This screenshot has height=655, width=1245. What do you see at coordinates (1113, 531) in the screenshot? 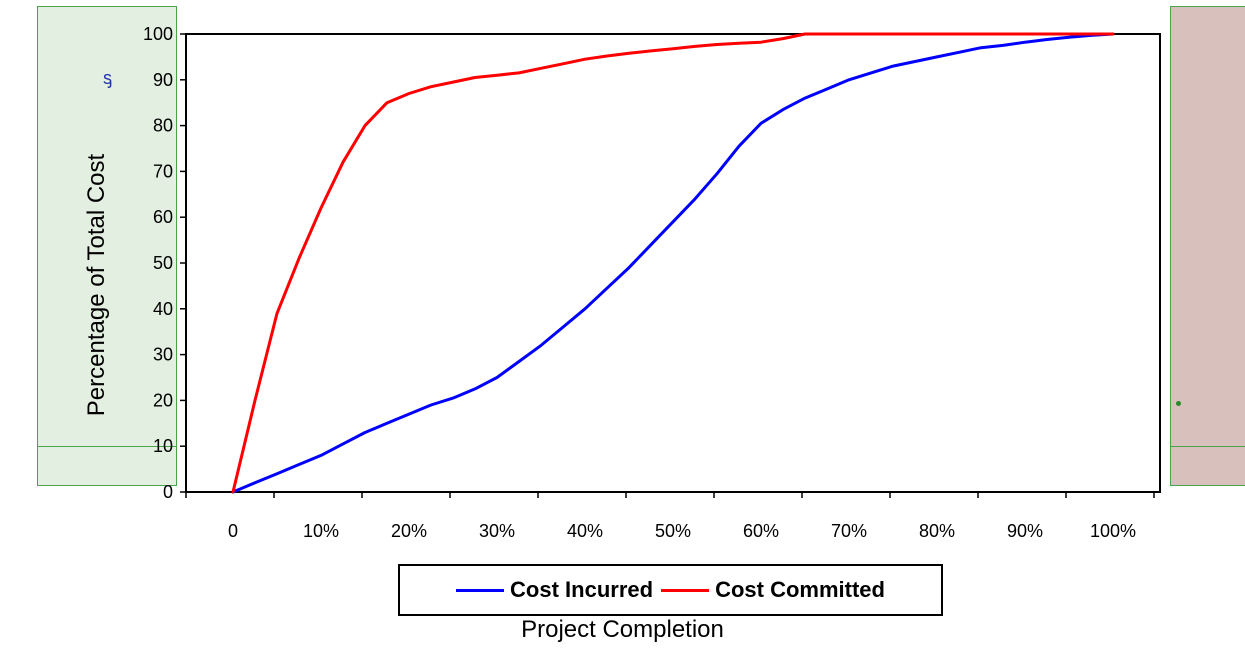
I see `x-tick-label: 100%` at bounding box center [1113, 531].